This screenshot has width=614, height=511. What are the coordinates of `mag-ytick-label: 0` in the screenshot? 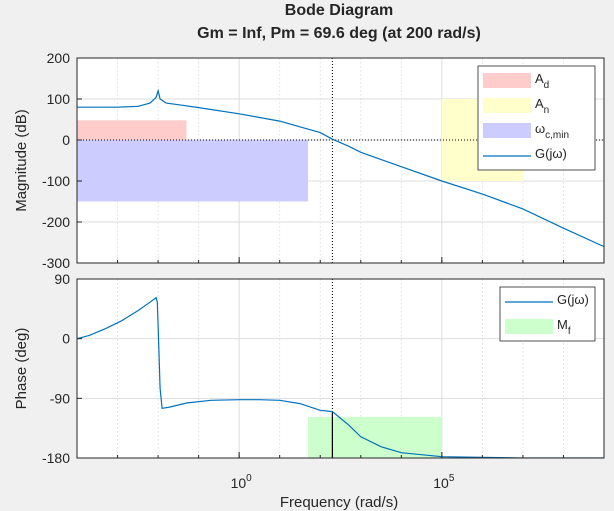 It's located at (66, 140).